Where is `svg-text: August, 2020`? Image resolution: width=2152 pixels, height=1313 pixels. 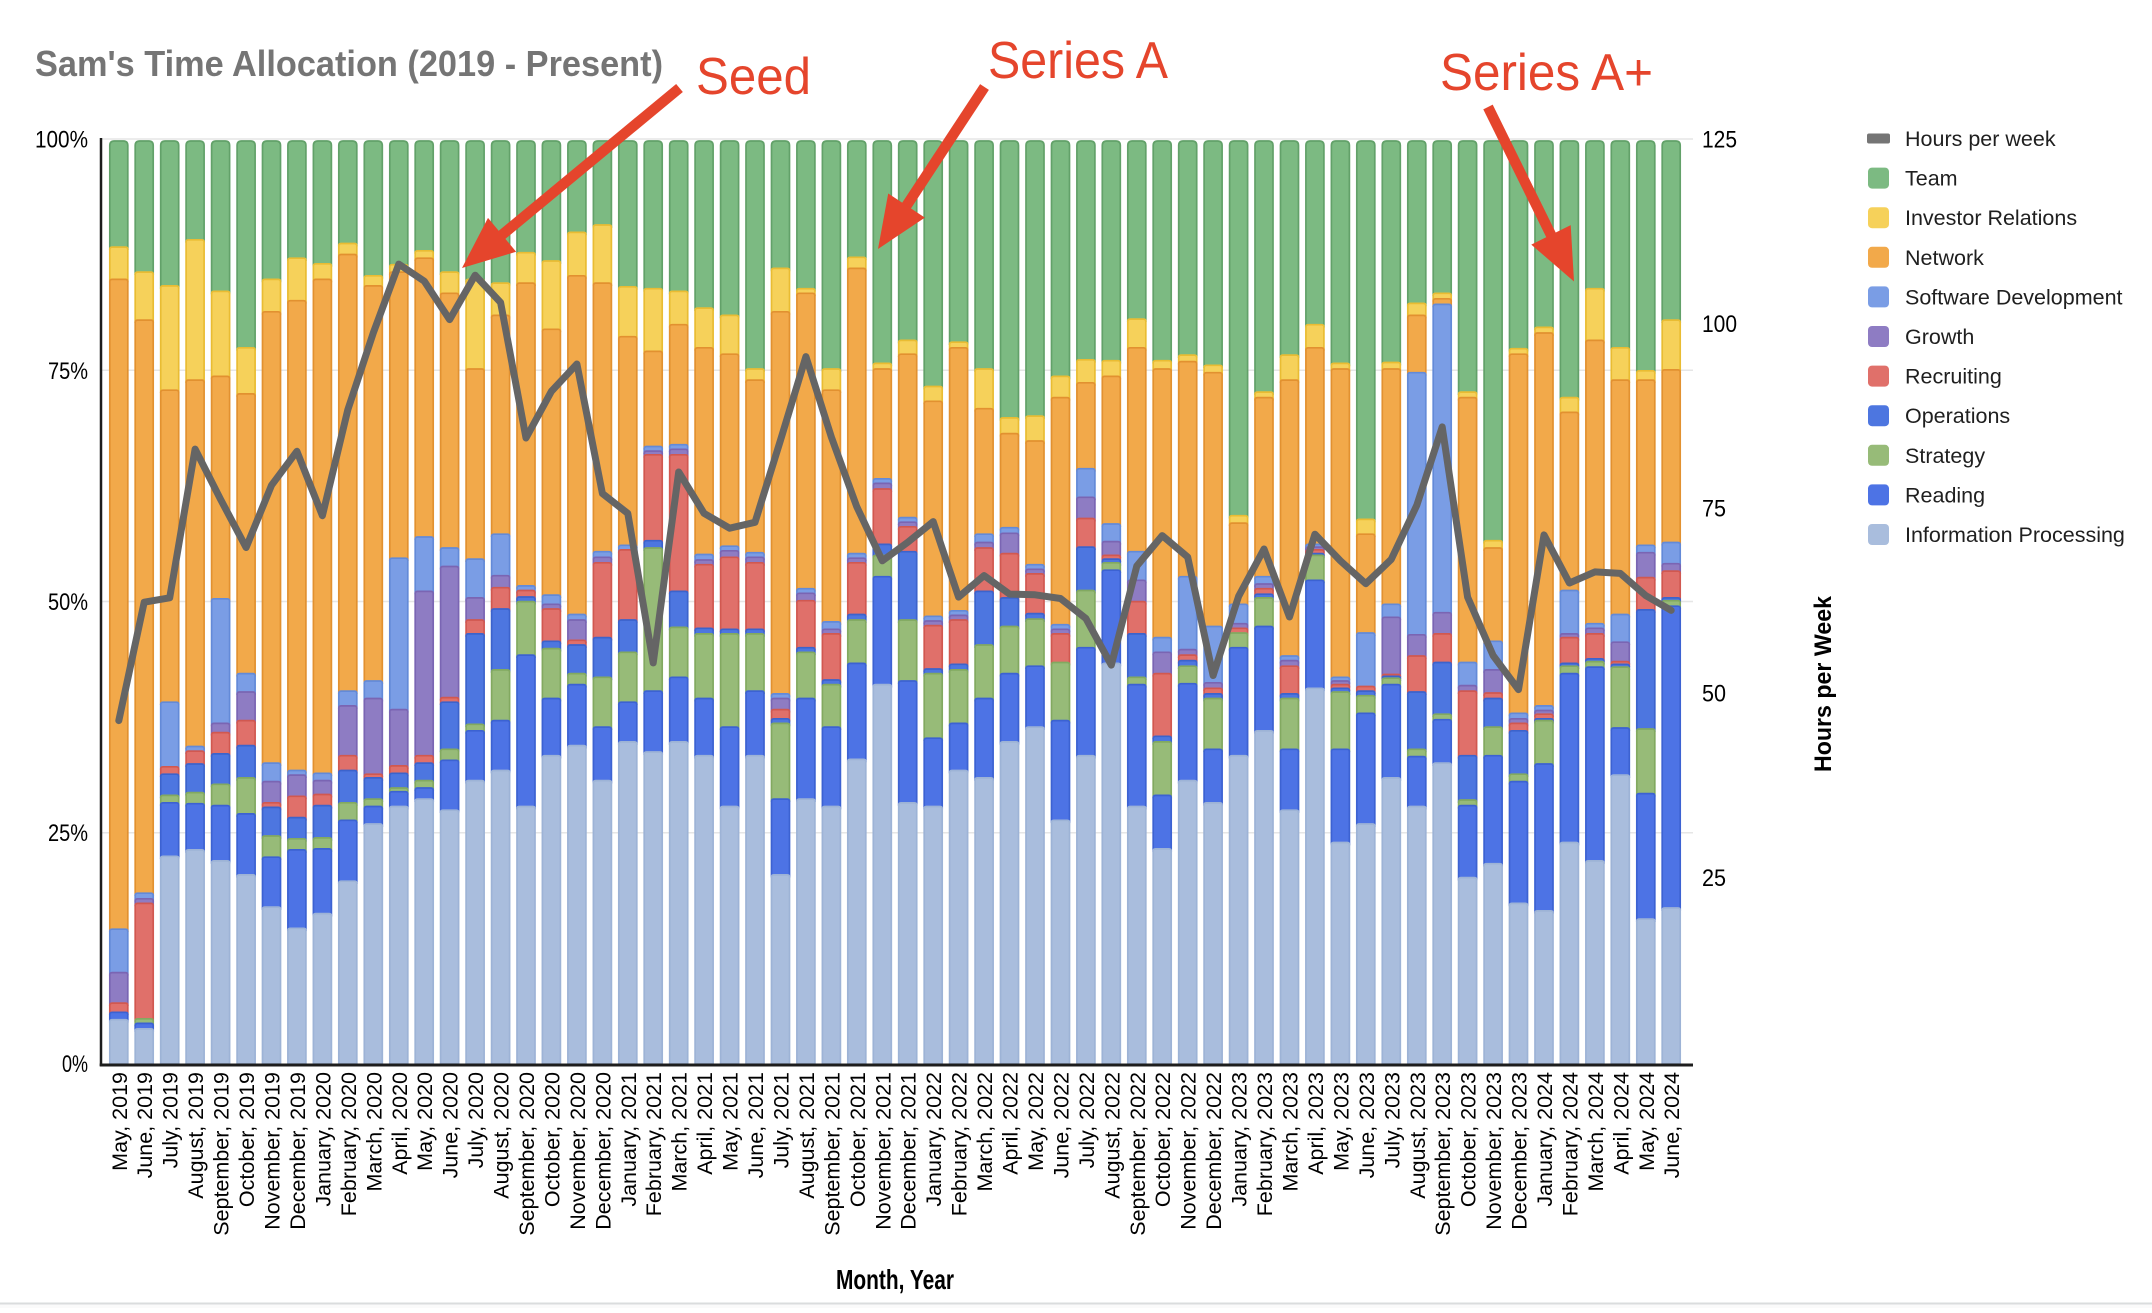 svg-text: August, 2020 is located at coordinates (502, 1135).